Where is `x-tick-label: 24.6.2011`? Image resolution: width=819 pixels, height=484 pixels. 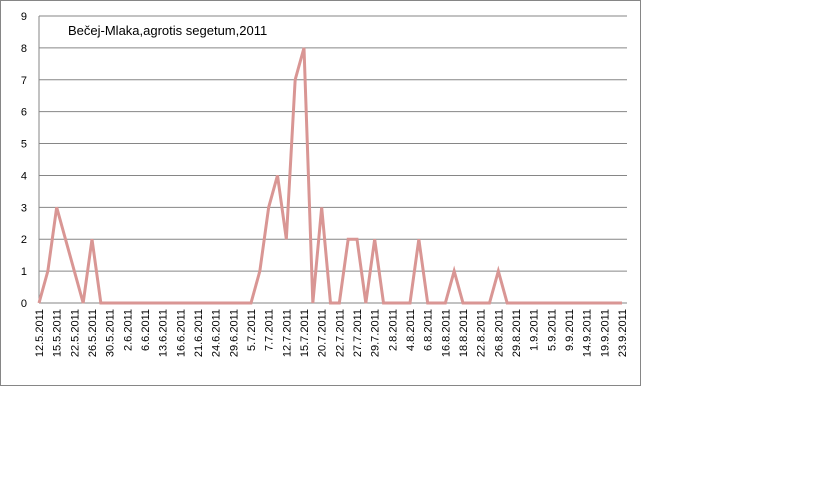 x-tick-label: 24.6.2011 is located at coordinates (217, 333).